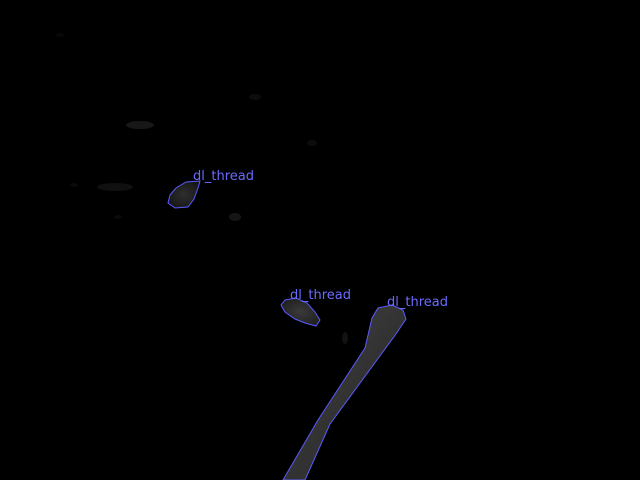  Describe the element at coordinates (210, 189) in the screenshot. I see `detection-thread-1: dl_thread` at that location.